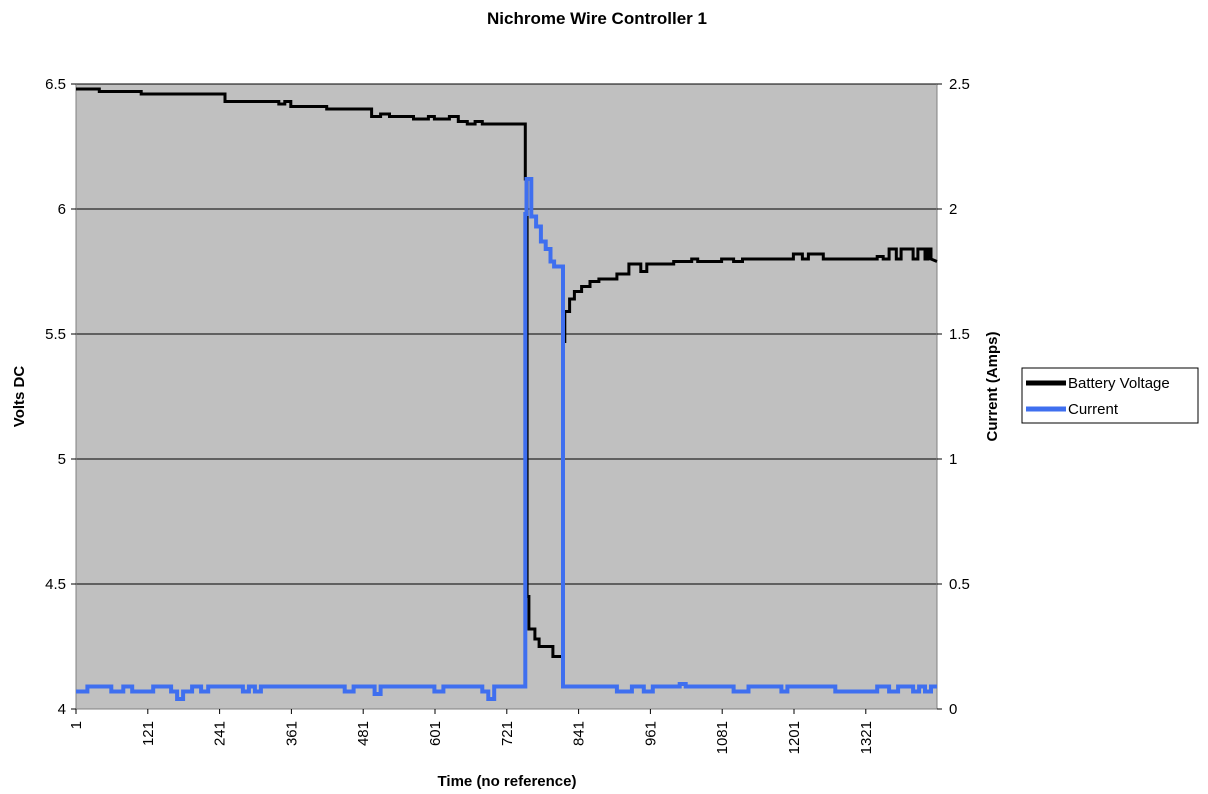 The width and height of the screenshot is (1208, 794). What do you see at coordinates (55, 334) in the screenshot?
I see `y-left-tick-label: 5.5` at bounding box center [55, 334].